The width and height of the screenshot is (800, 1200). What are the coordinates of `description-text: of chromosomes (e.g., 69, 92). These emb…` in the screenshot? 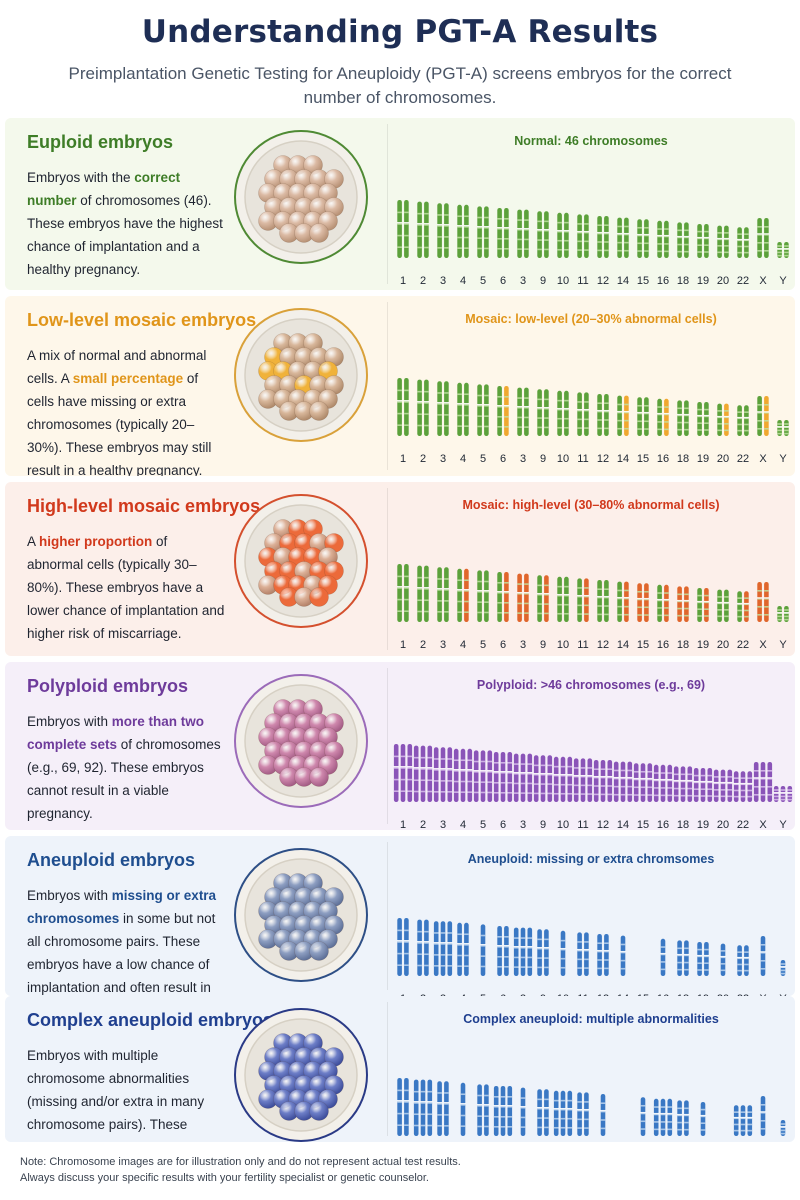 It's located at (124, 779).